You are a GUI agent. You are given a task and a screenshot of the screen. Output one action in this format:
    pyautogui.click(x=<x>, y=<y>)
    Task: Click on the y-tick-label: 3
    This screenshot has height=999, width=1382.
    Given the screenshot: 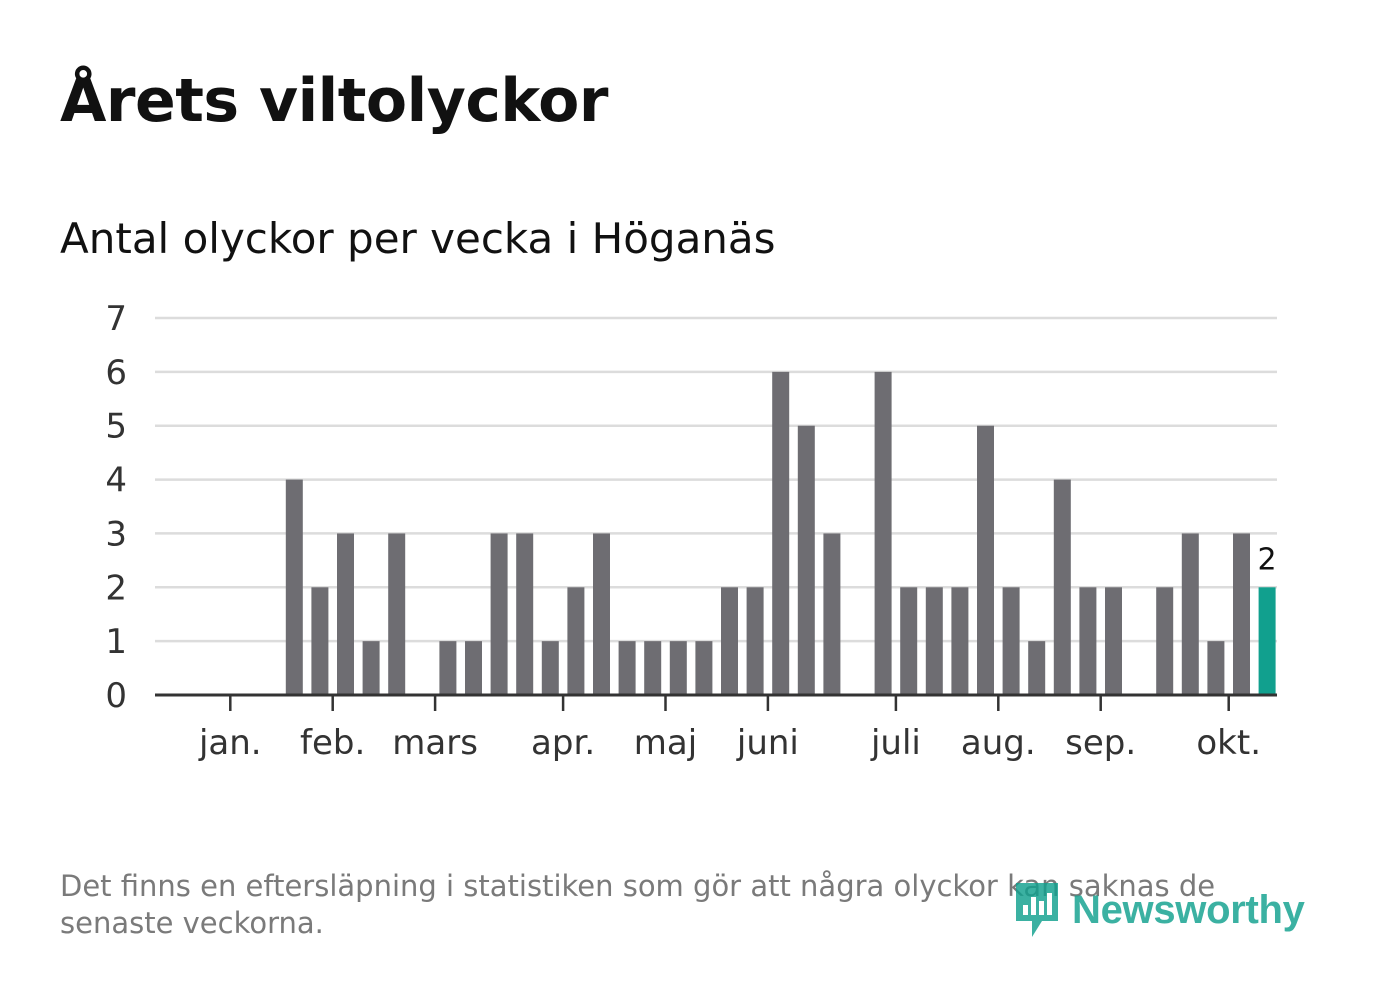 What is the action you would take?
    pyautogui.click(x=116, y=534)
    